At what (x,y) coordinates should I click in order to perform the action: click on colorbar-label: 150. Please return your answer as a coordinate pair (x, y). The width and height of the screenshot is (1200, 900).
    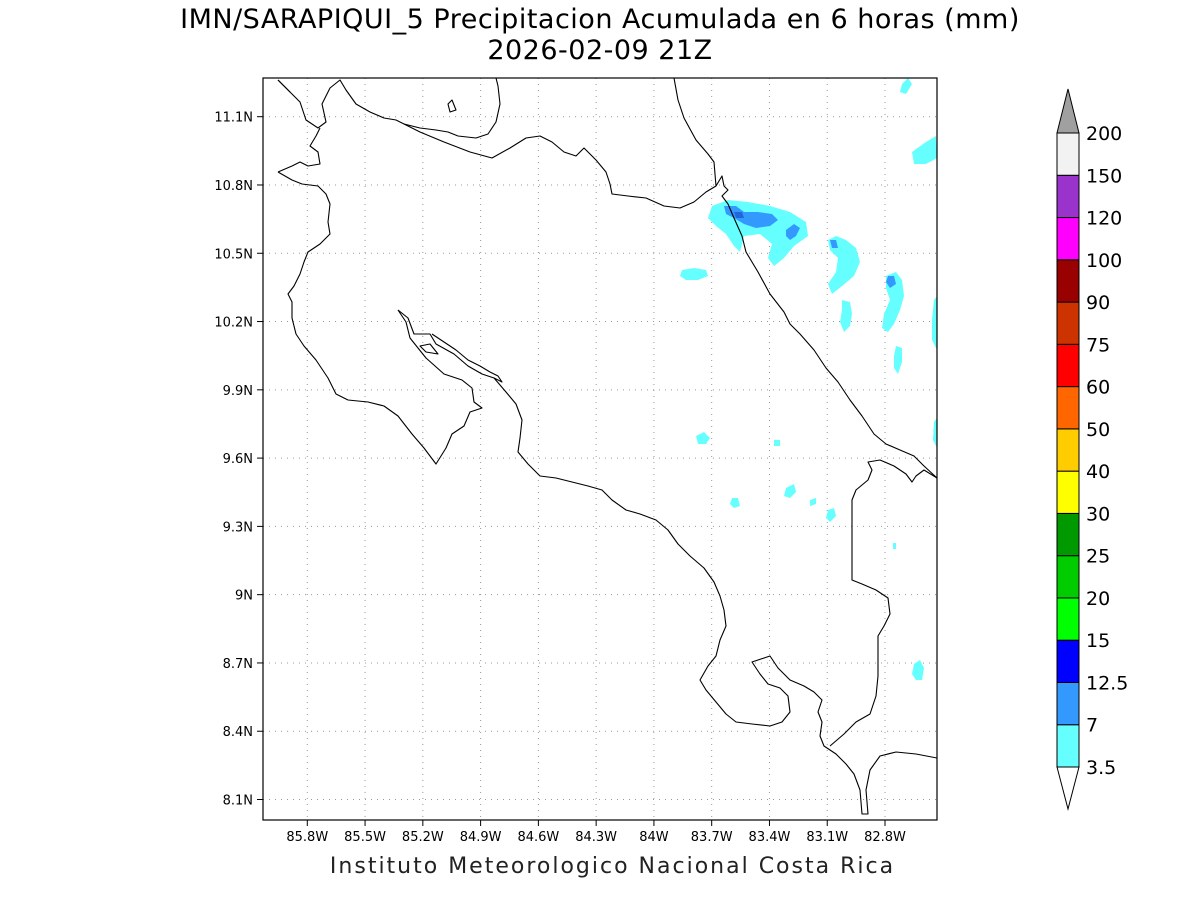
    Looking at the image, I should click on (1104, 176).